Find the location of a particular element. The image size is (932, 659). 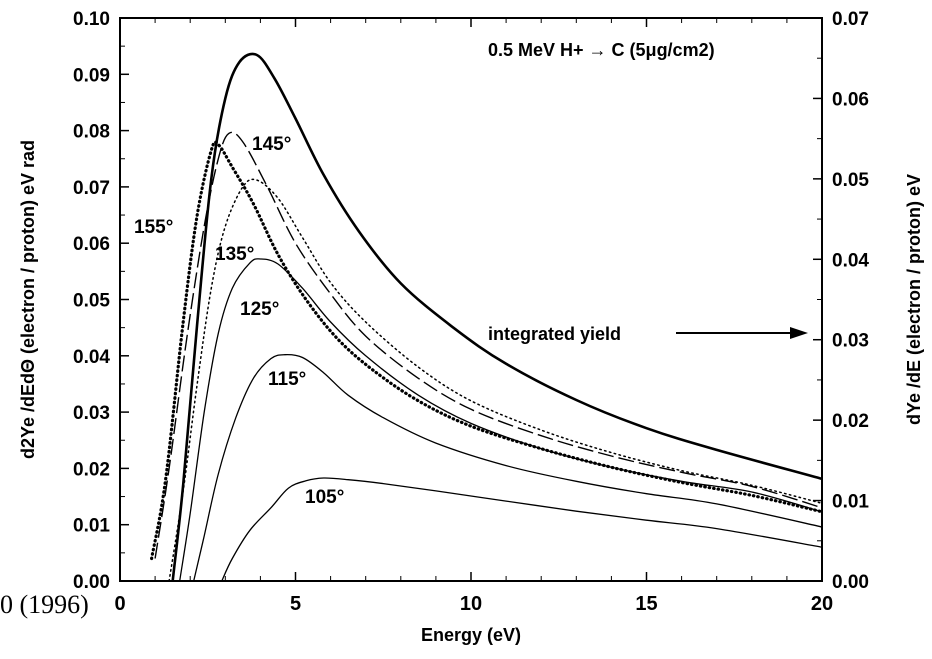

y-right-tick-label: 0.04 is located at coordinates (850, 260).